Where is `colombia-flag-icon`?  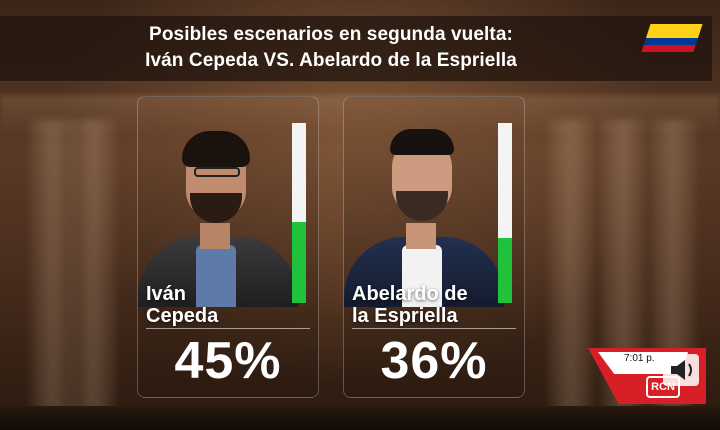 colombia-flag-icon is located at coordinates (672, 38).